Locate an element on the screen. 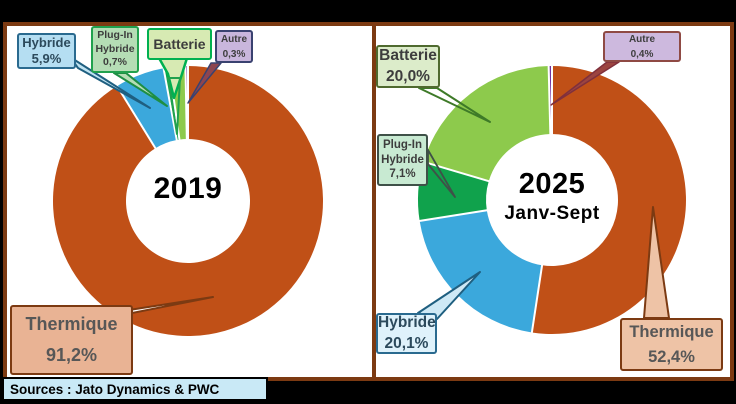 This screenshot has height=404, width=736. leader-plugin-2025 is located at coordinates (441, 173).